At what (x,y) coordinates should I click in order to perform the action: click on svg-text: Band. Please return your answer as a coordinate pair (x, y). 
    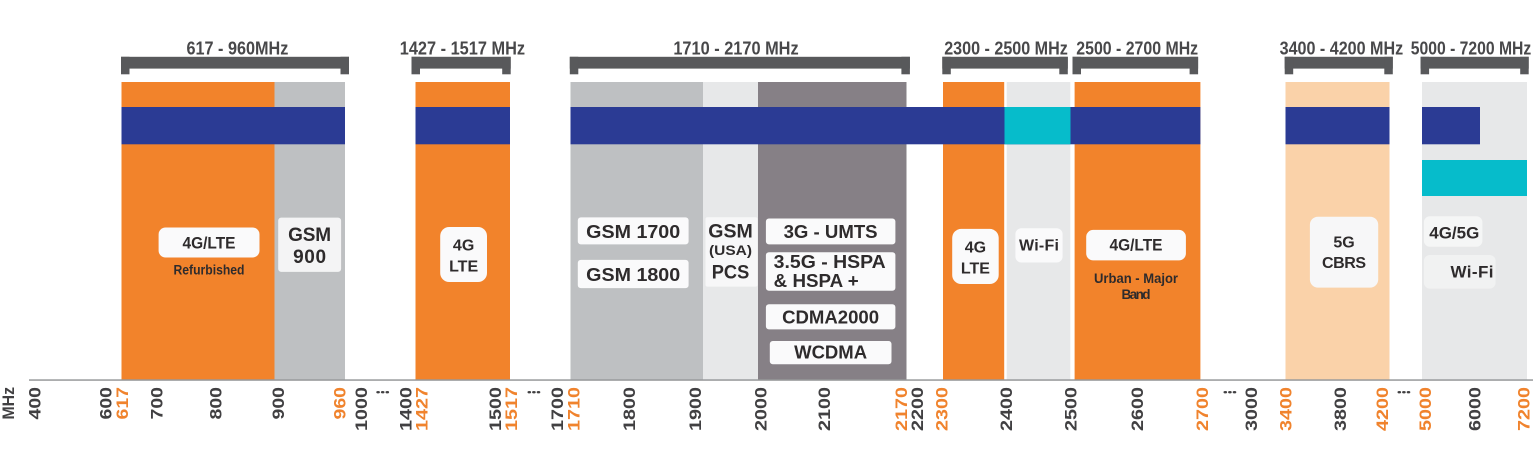
    Looking at the image, I should click on (1136, 294).